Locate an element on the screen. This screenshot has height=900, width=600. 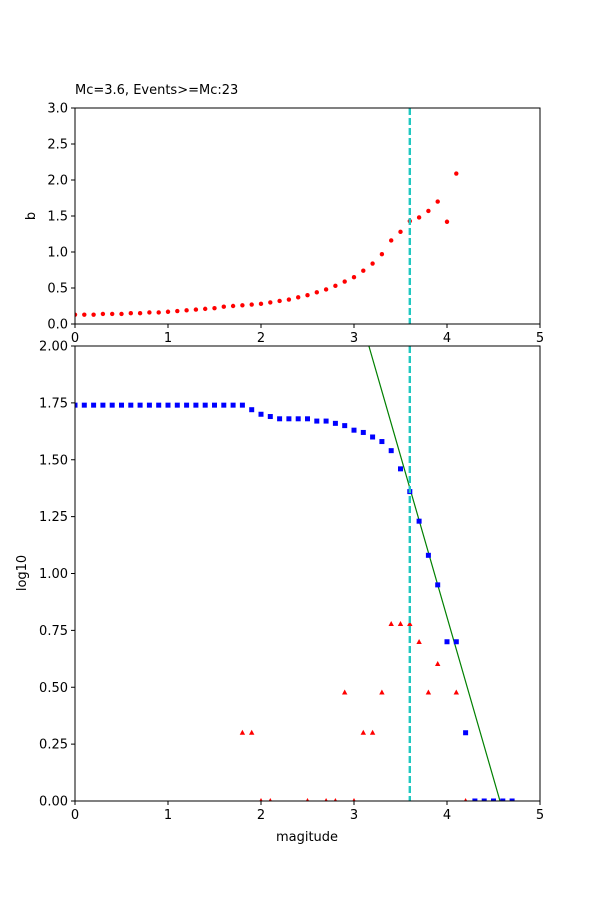
y-tick-label: 1.5 is located at coordinates (57, 217).